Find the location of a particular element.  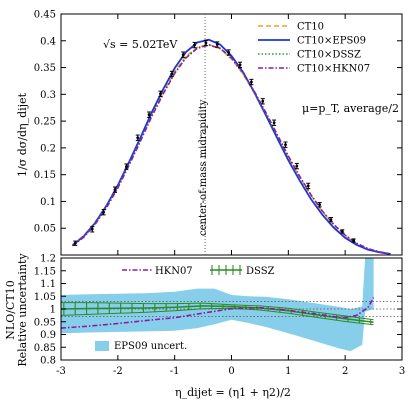

x-tick-label: 3 is located at coordinates (402, 371).